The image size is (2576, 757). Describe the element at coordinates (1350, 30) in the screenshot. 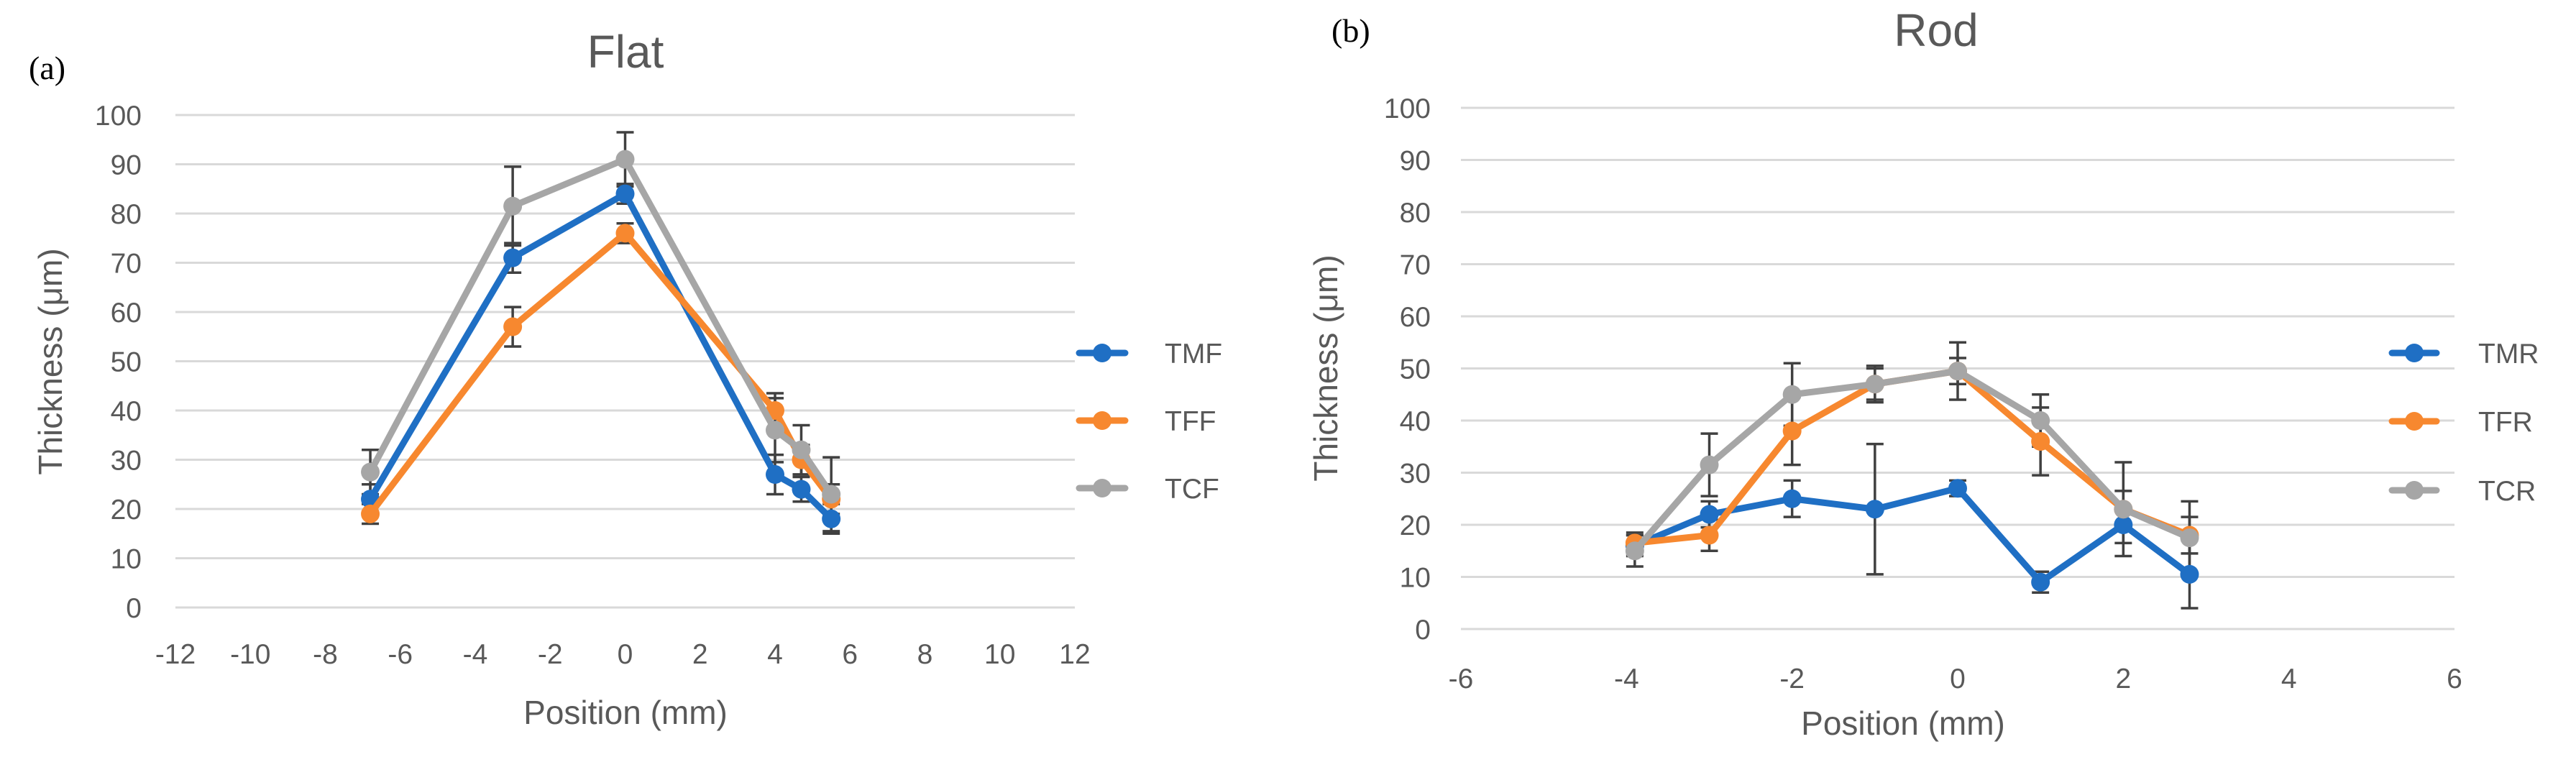

I see `panel-label: (b)` at that location.